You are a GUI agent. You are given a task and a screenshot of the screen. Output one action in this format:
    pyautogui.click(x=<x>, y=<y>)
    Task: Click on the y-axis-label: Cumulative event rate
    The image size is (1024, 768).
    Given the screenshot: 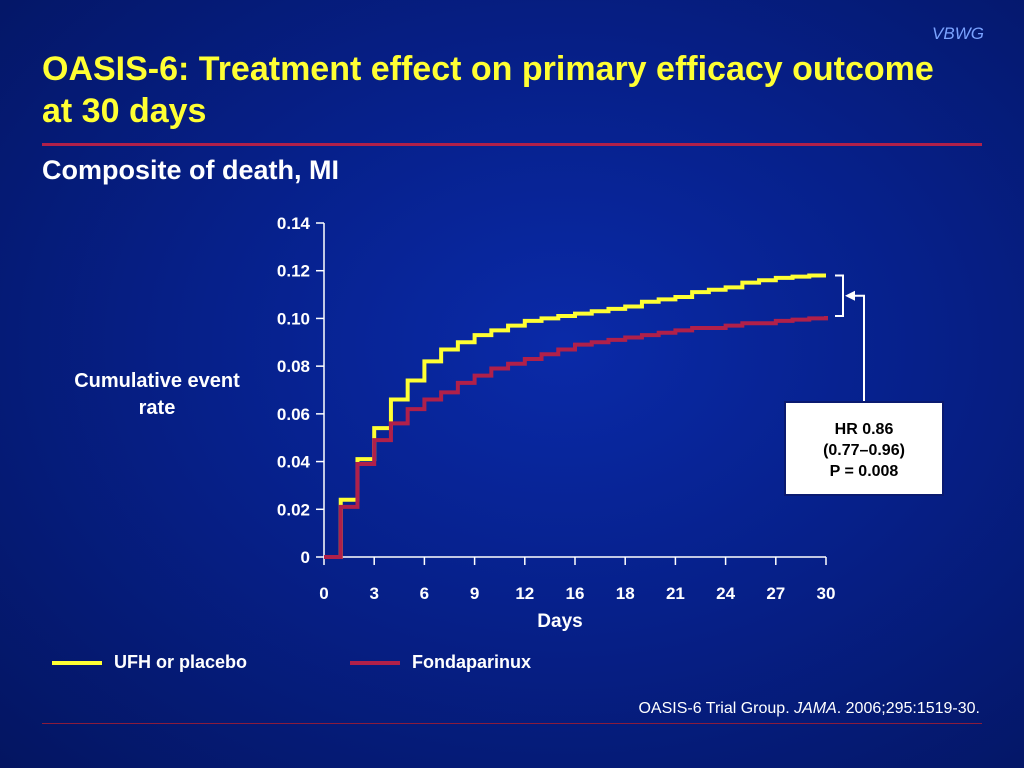 What is the action you would take?
    pyautogui.click(x=157, y=394)
    